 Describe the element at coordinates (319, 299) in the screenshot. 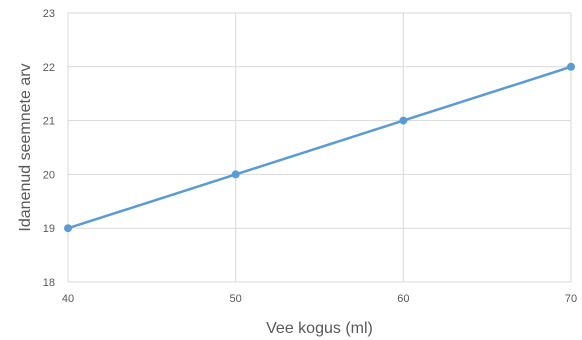

I see `x-axis-ticks: 40 50 60 70` at that location.